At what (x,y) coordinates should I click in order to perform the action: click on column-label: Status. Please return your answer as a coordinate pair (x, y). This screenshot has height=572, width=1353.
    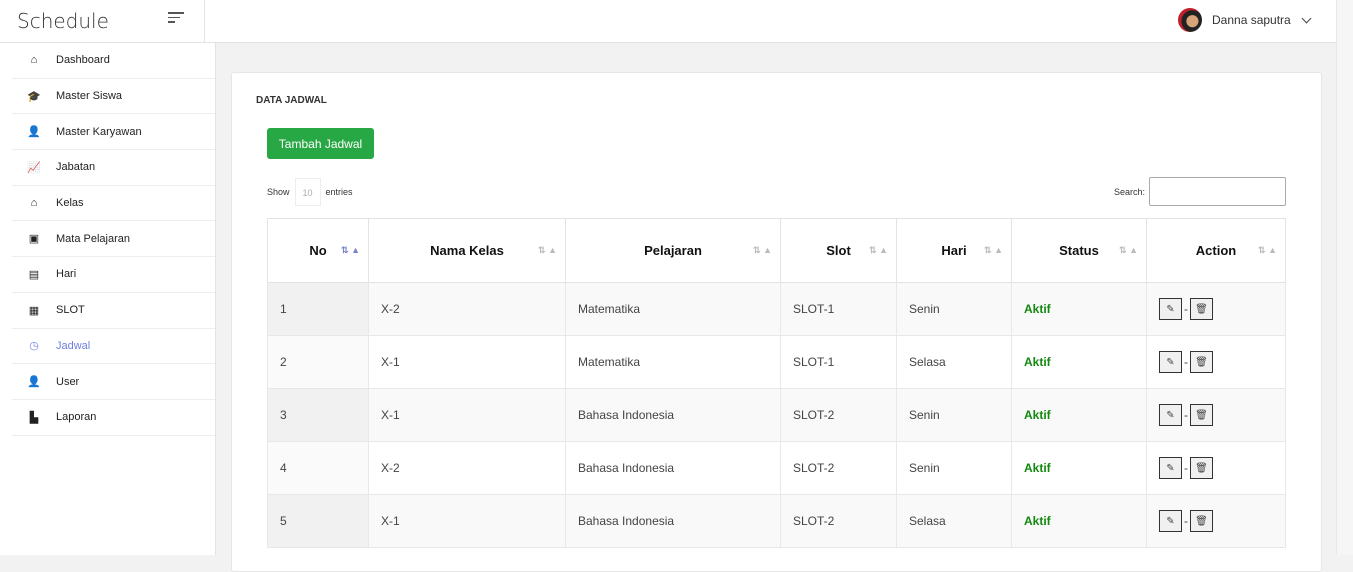
    Looking at the image, I should click on (1079, 250).